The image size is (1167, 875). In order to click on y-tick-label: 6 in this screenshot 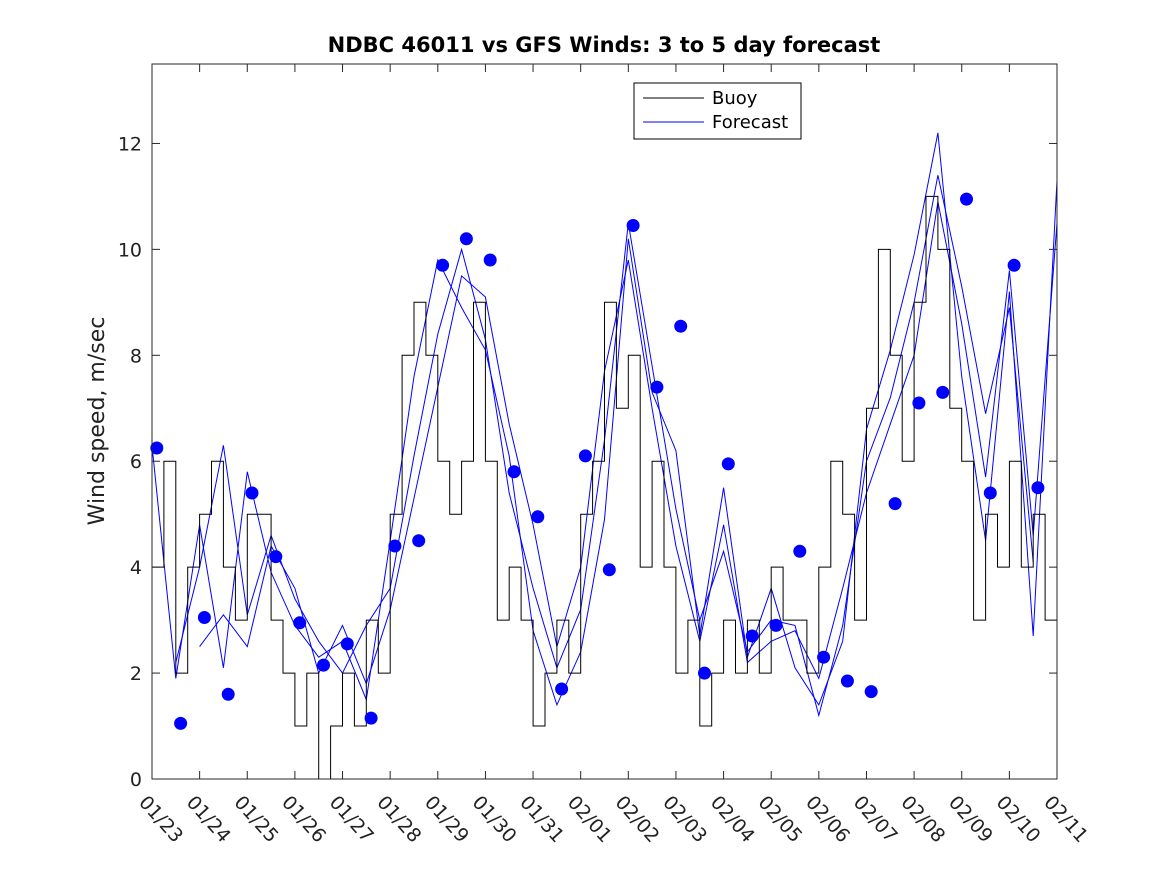, I will do `click(136, 462)`.